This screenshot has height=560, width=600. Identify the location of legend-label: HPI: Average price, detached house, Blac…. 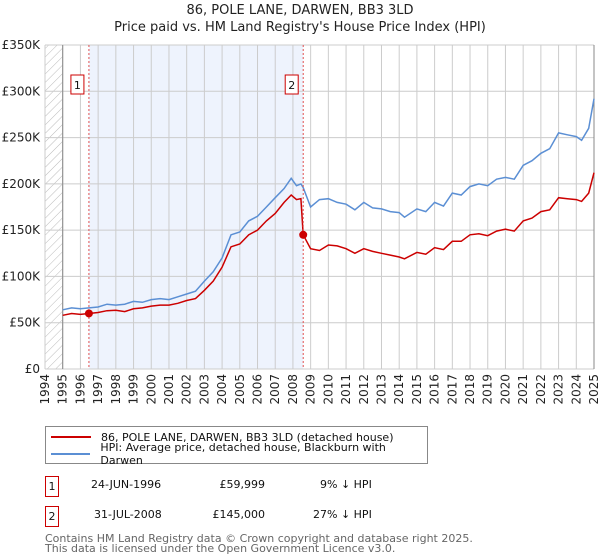
(243, 454).